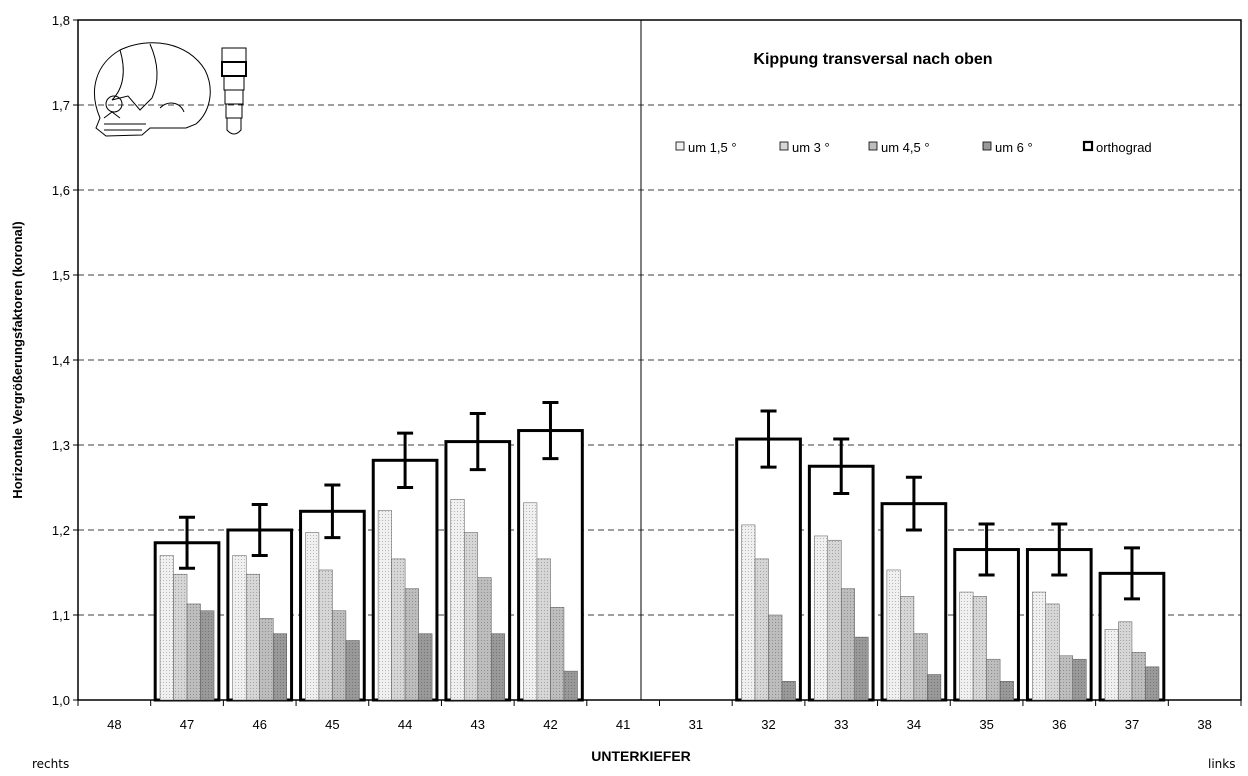 The image size is (1248, 776). I want to click on instrument-illustration, so click(234, 91).